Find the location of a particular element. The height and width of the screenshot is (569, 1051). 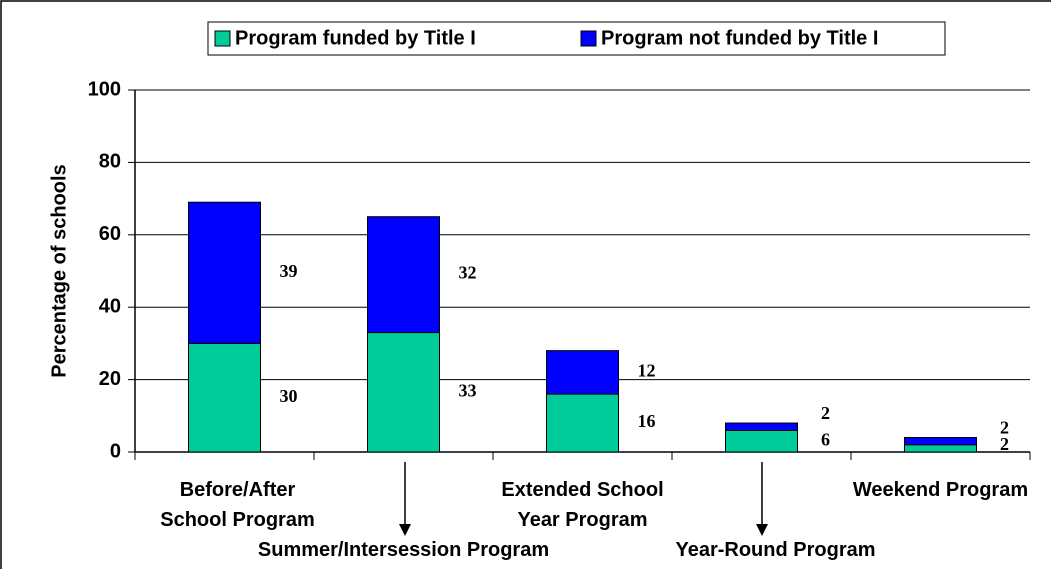

y-tick-label: 0 is located at coordinates (115, 451).